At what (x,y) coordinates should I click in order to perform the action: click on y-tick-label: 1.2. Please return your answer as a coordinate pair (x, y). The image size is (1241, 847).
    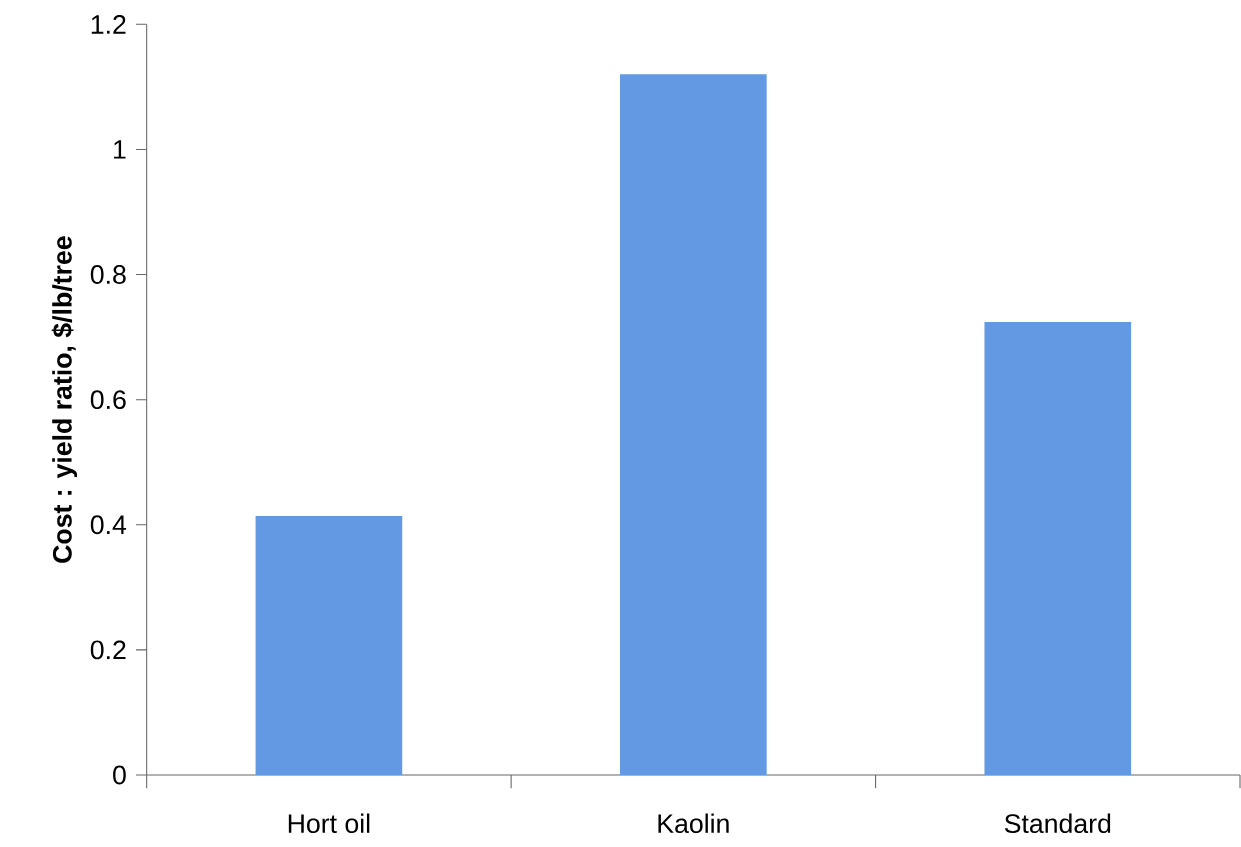
    Looking at the image, I should click on (108, 24).